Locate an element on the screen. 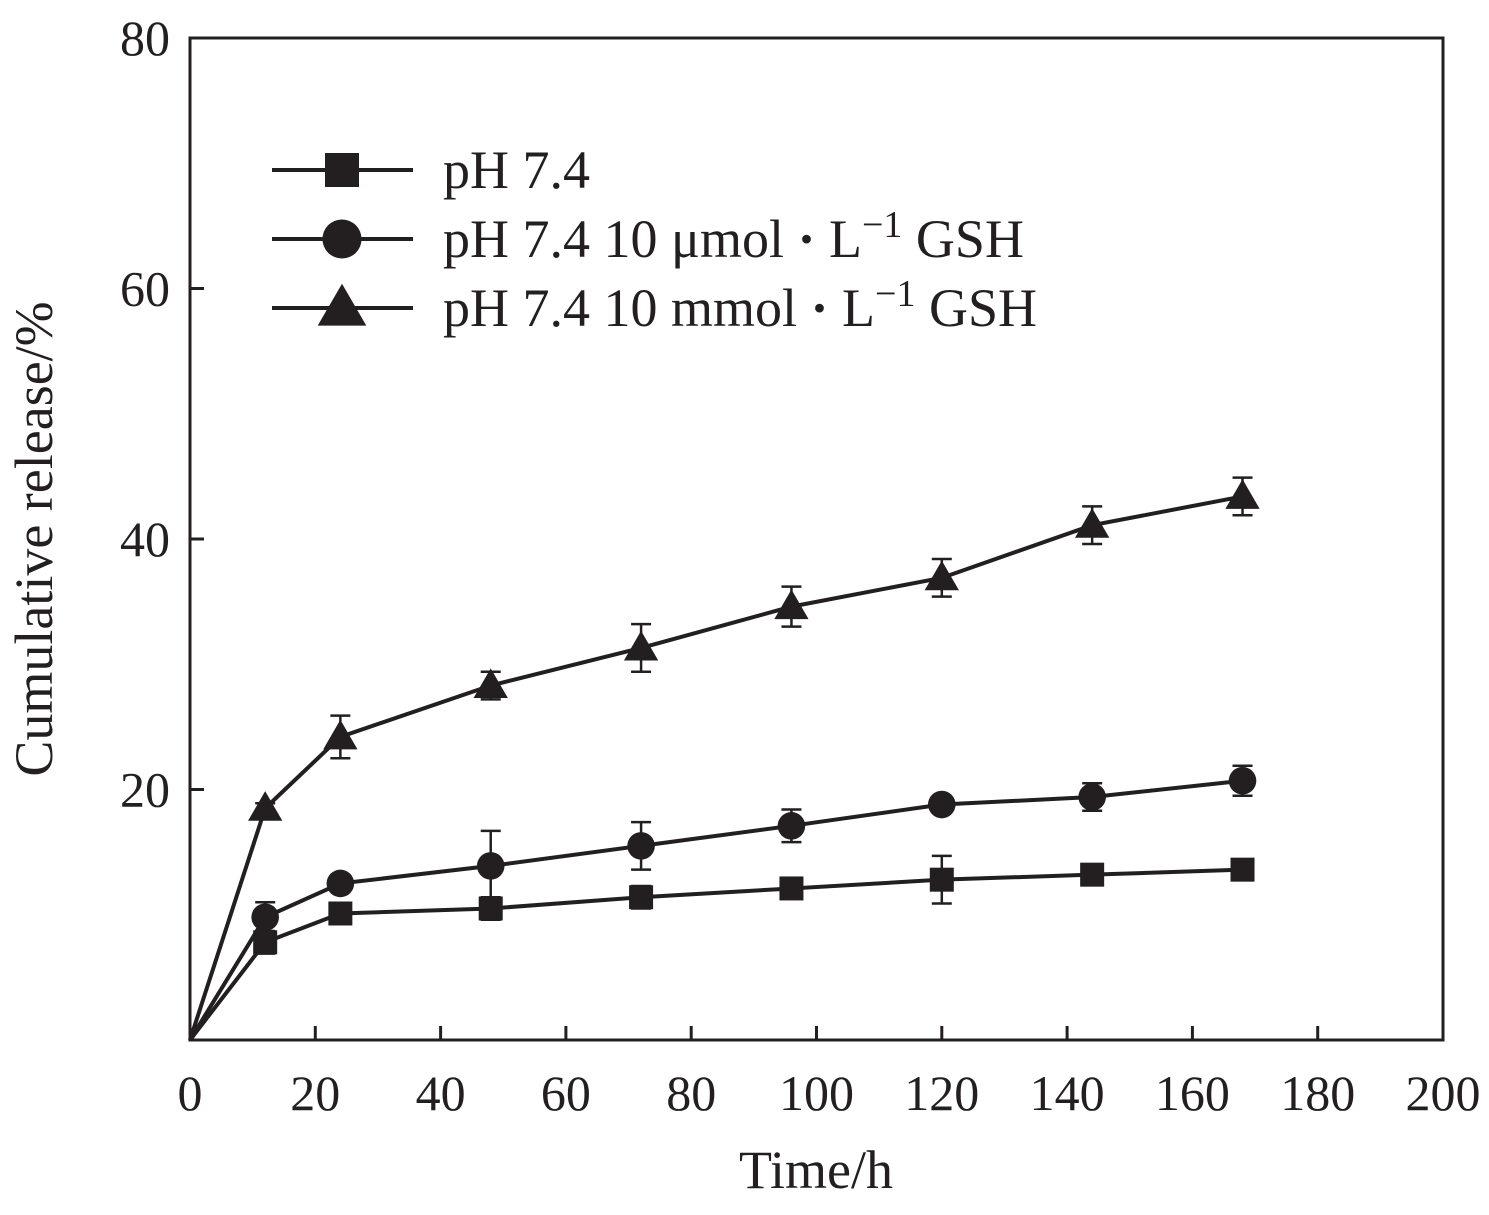  legend-item: pH 7.4 10 μmol · L−1 GSH is located at coordinates (648, 236).